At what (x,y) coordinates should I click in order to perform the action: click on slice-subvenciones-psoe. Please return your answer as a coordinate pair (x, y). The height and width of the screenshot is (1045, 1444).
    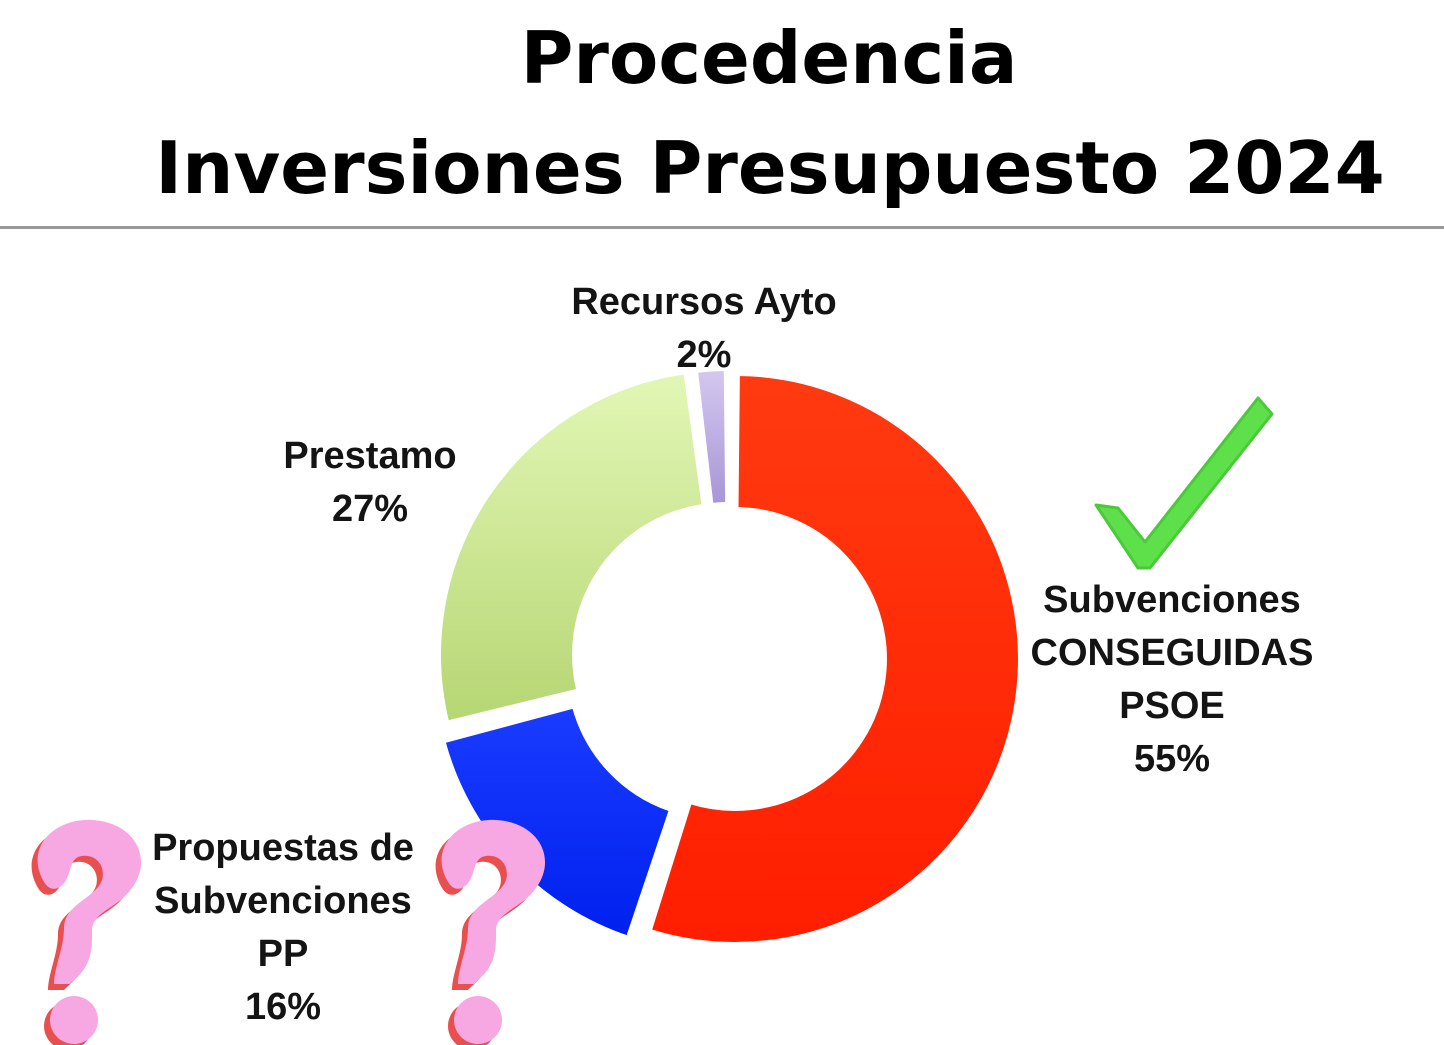
    Looking at the image, I should click on (834, 658).